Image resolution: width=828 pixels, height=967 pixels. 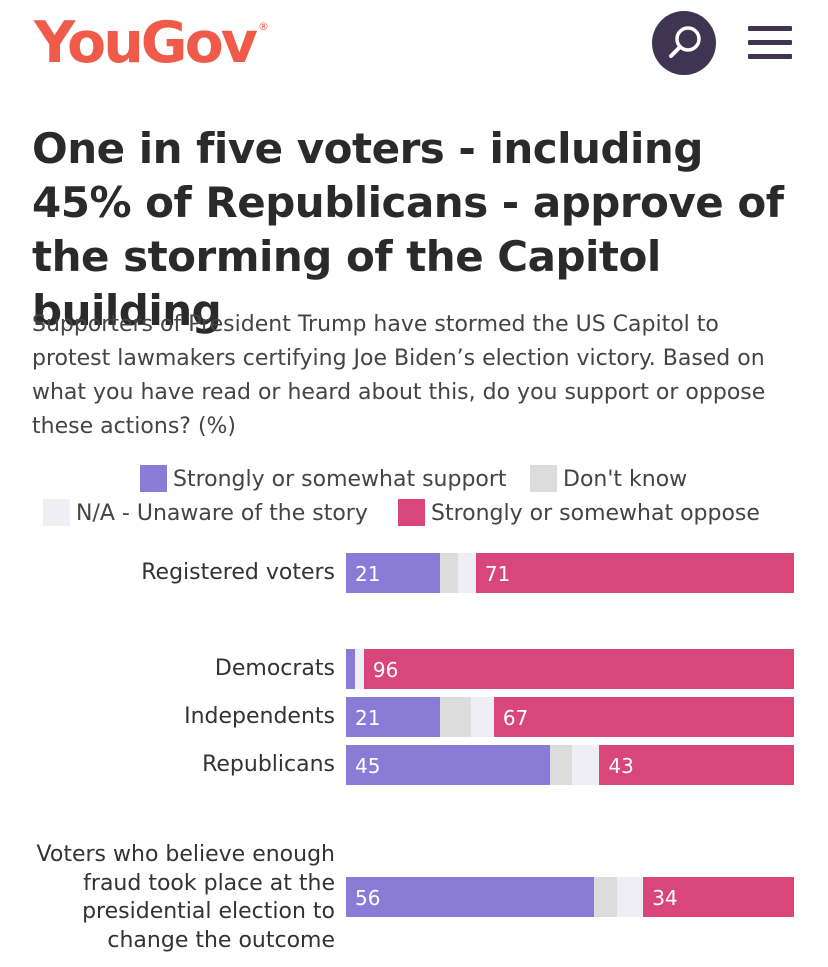 I want to click on legend-item-support: Strongly or somewhat support, so click(x=323, y=479).